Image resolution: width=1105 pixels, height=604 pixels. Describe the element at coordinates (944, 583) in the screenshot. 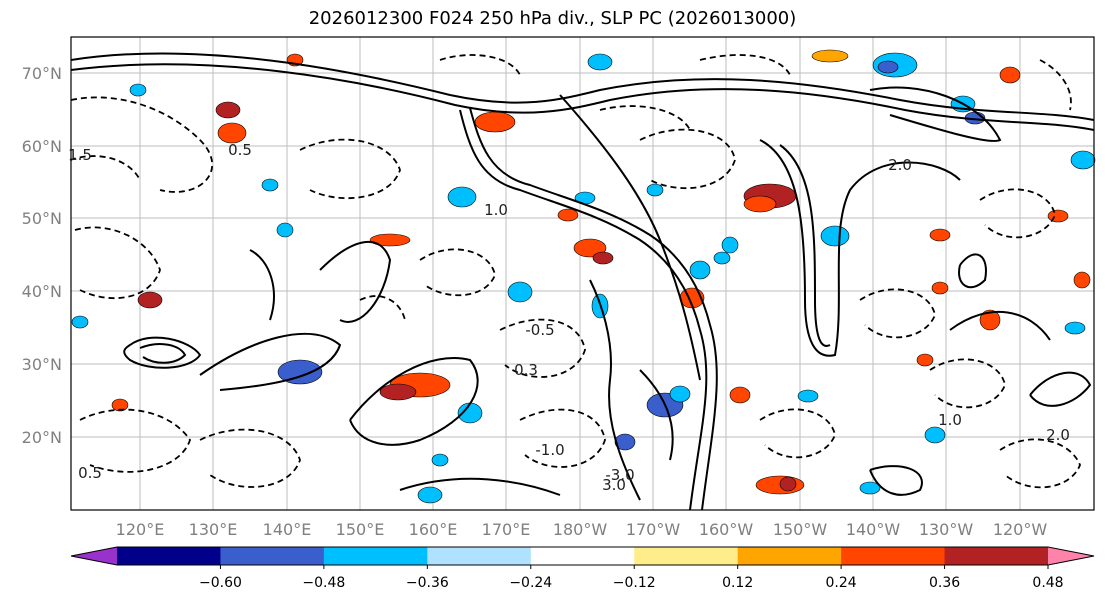

I see `colorbar-tick-label: 0.36` at that location.